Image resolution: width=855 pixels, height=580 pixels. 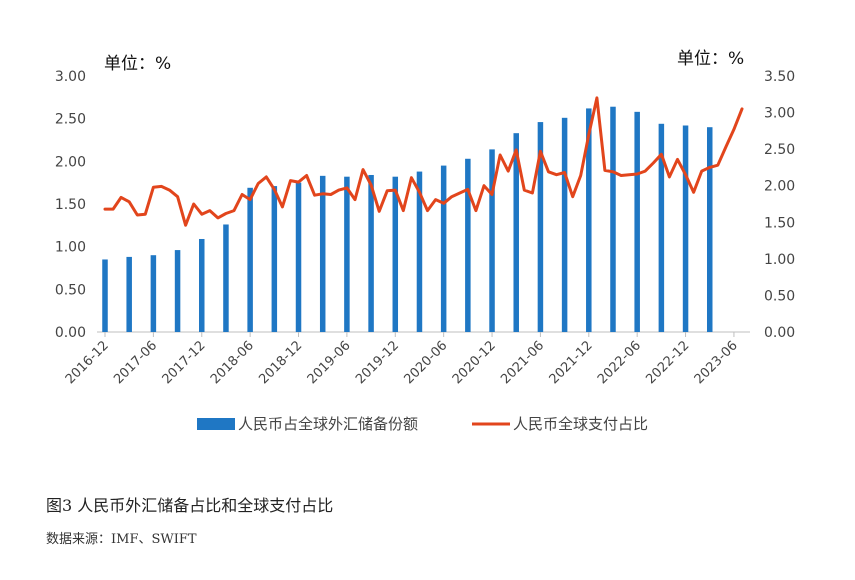 I want to click on x-tick-label: 2021-06, so click(x=522, y=362).